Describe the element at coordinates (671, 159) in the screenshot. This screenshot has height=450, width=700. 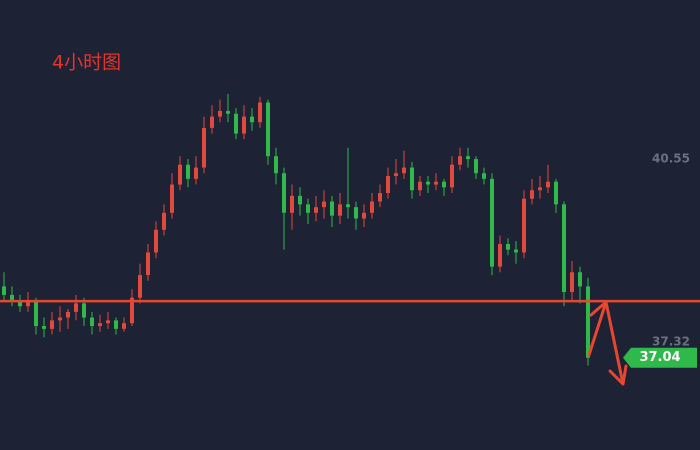
I see `y-tick-label: 40.55` at that location.